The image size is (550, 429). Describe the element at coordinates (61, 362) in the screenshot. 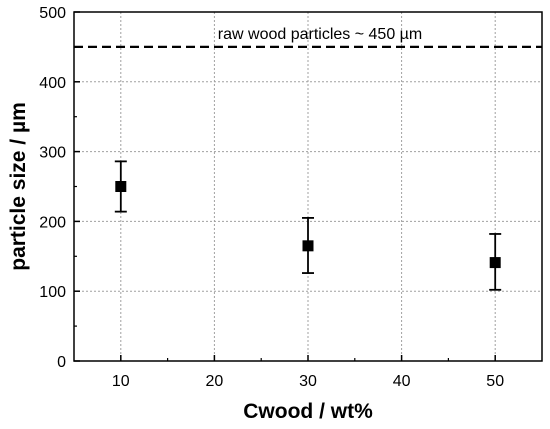

I see `y-tick-label: 0` at that location.